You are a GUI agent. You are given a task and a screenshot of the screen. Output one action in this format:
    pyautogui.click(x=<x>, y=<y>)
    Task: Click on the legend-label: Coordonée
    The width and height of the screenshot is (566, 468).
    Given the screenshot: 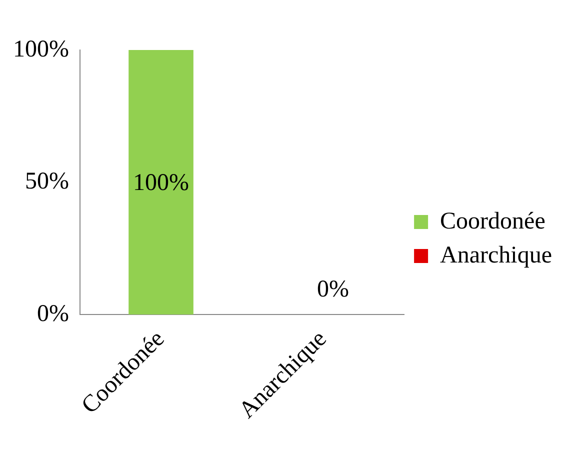 What is the action you would take?
    pyautogui.click(x=493, y=221)
    